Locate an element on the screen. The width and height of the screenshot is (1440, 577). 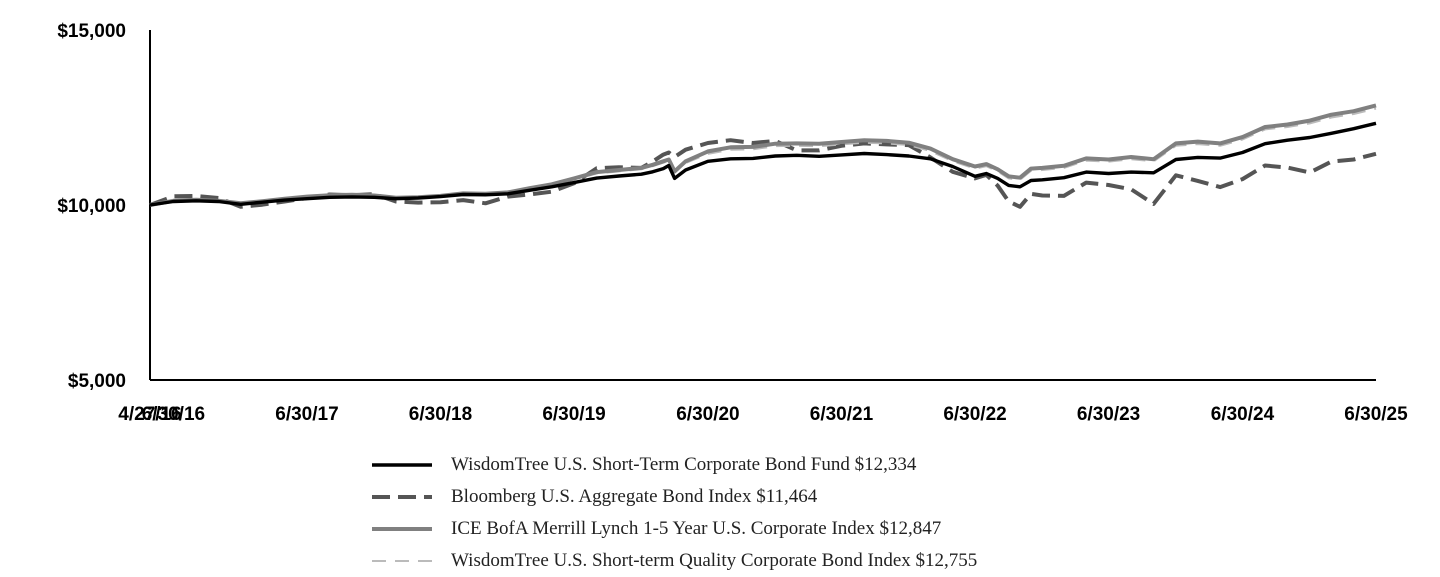
y-tick-label: $10,000 is located at coordinates (91, 206).